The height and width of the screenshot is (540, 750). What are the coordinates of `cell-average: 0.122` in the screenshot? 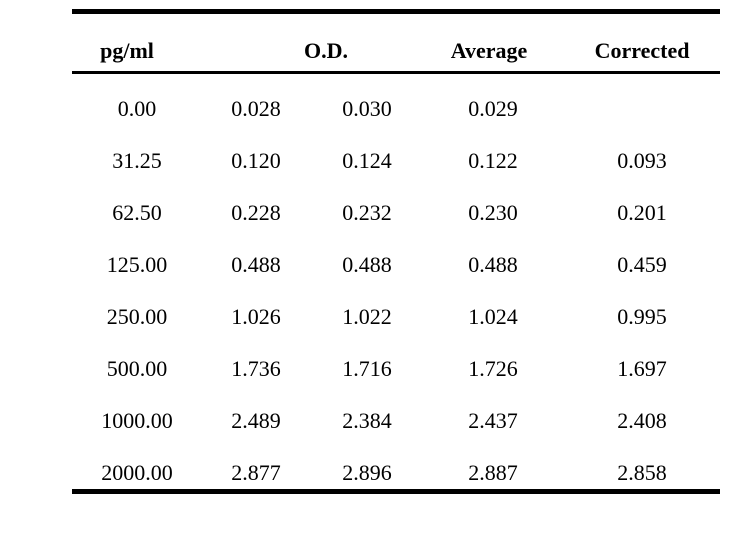 It's located at (493, 160).